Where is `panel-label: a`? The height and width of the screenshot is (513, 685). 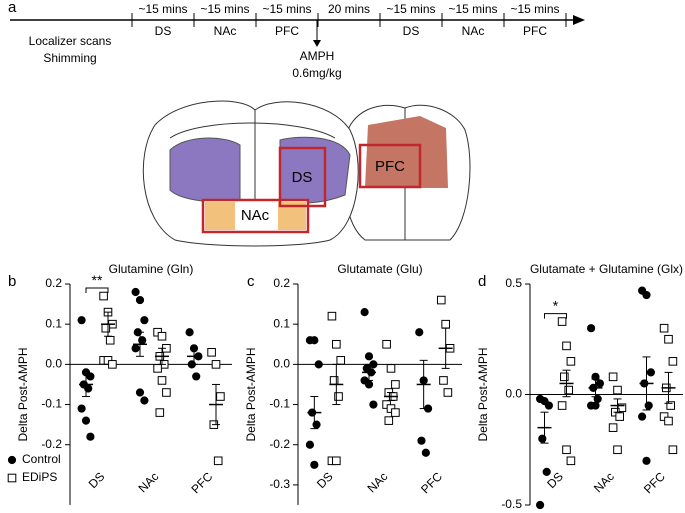
panel-label: a is located at coordinates (12, 8).